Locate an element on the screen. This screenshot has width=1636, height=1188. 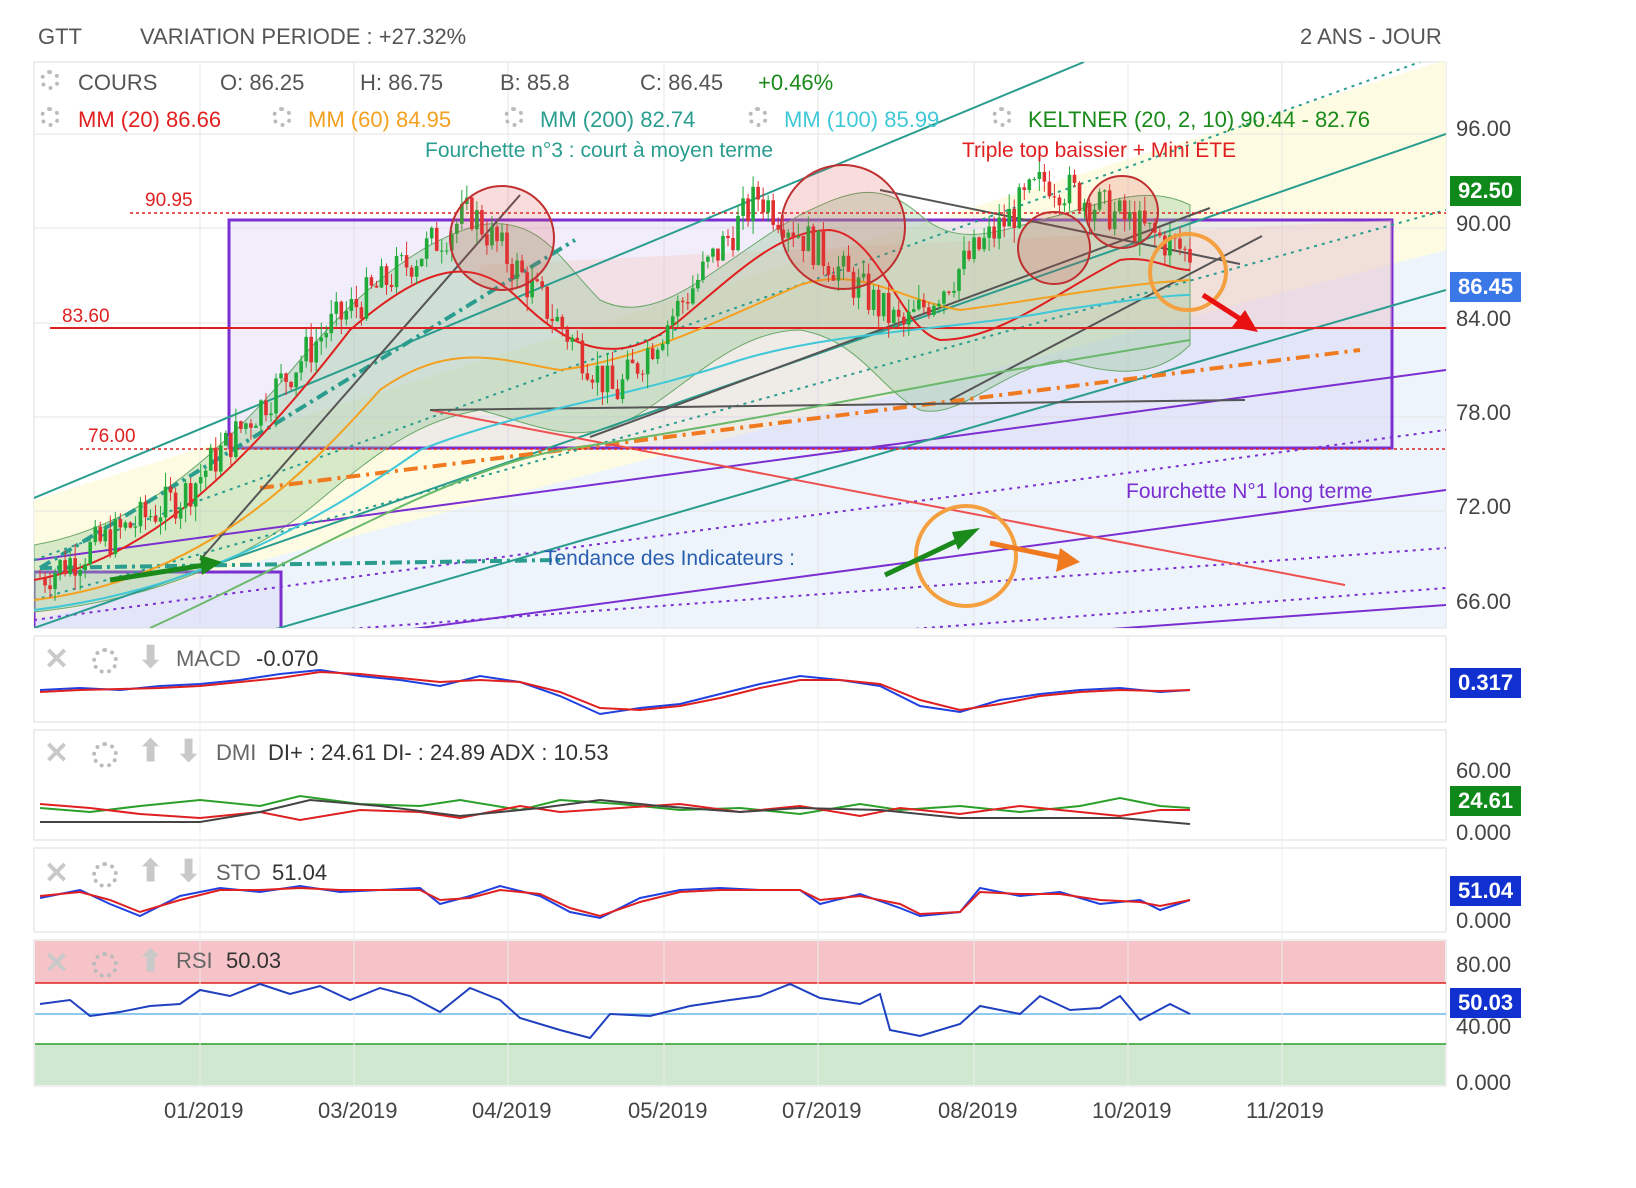
gear-mm100 is located at coordinates (758, 120).